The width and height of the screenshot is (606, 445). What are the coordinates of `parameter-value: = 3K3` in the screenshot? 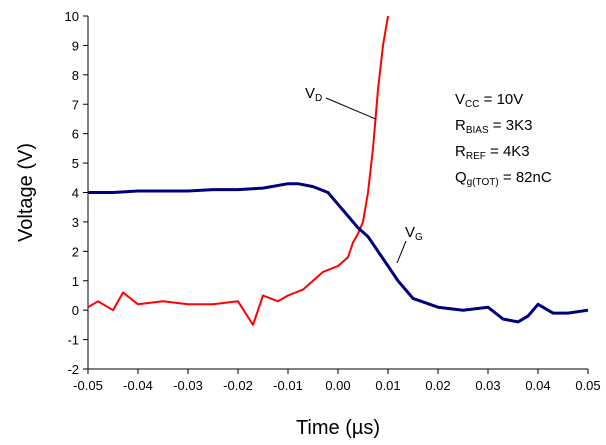 It's located at (511, 125).